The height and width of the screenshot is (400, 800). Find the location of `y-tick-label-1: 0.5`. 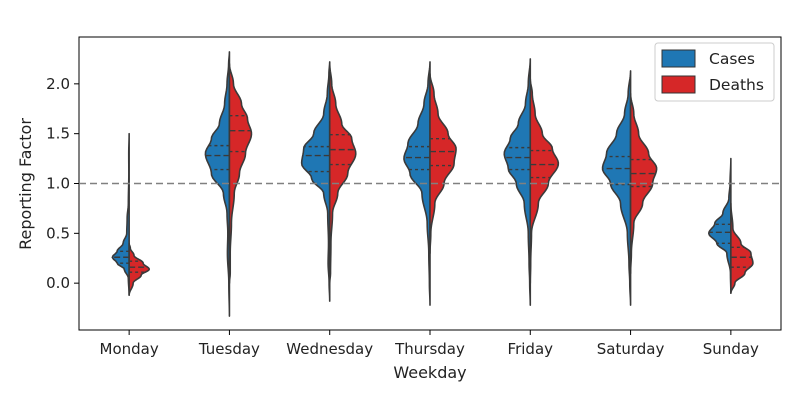

y-tick-label-1: 0.5 is located at coordinates (58, 233).